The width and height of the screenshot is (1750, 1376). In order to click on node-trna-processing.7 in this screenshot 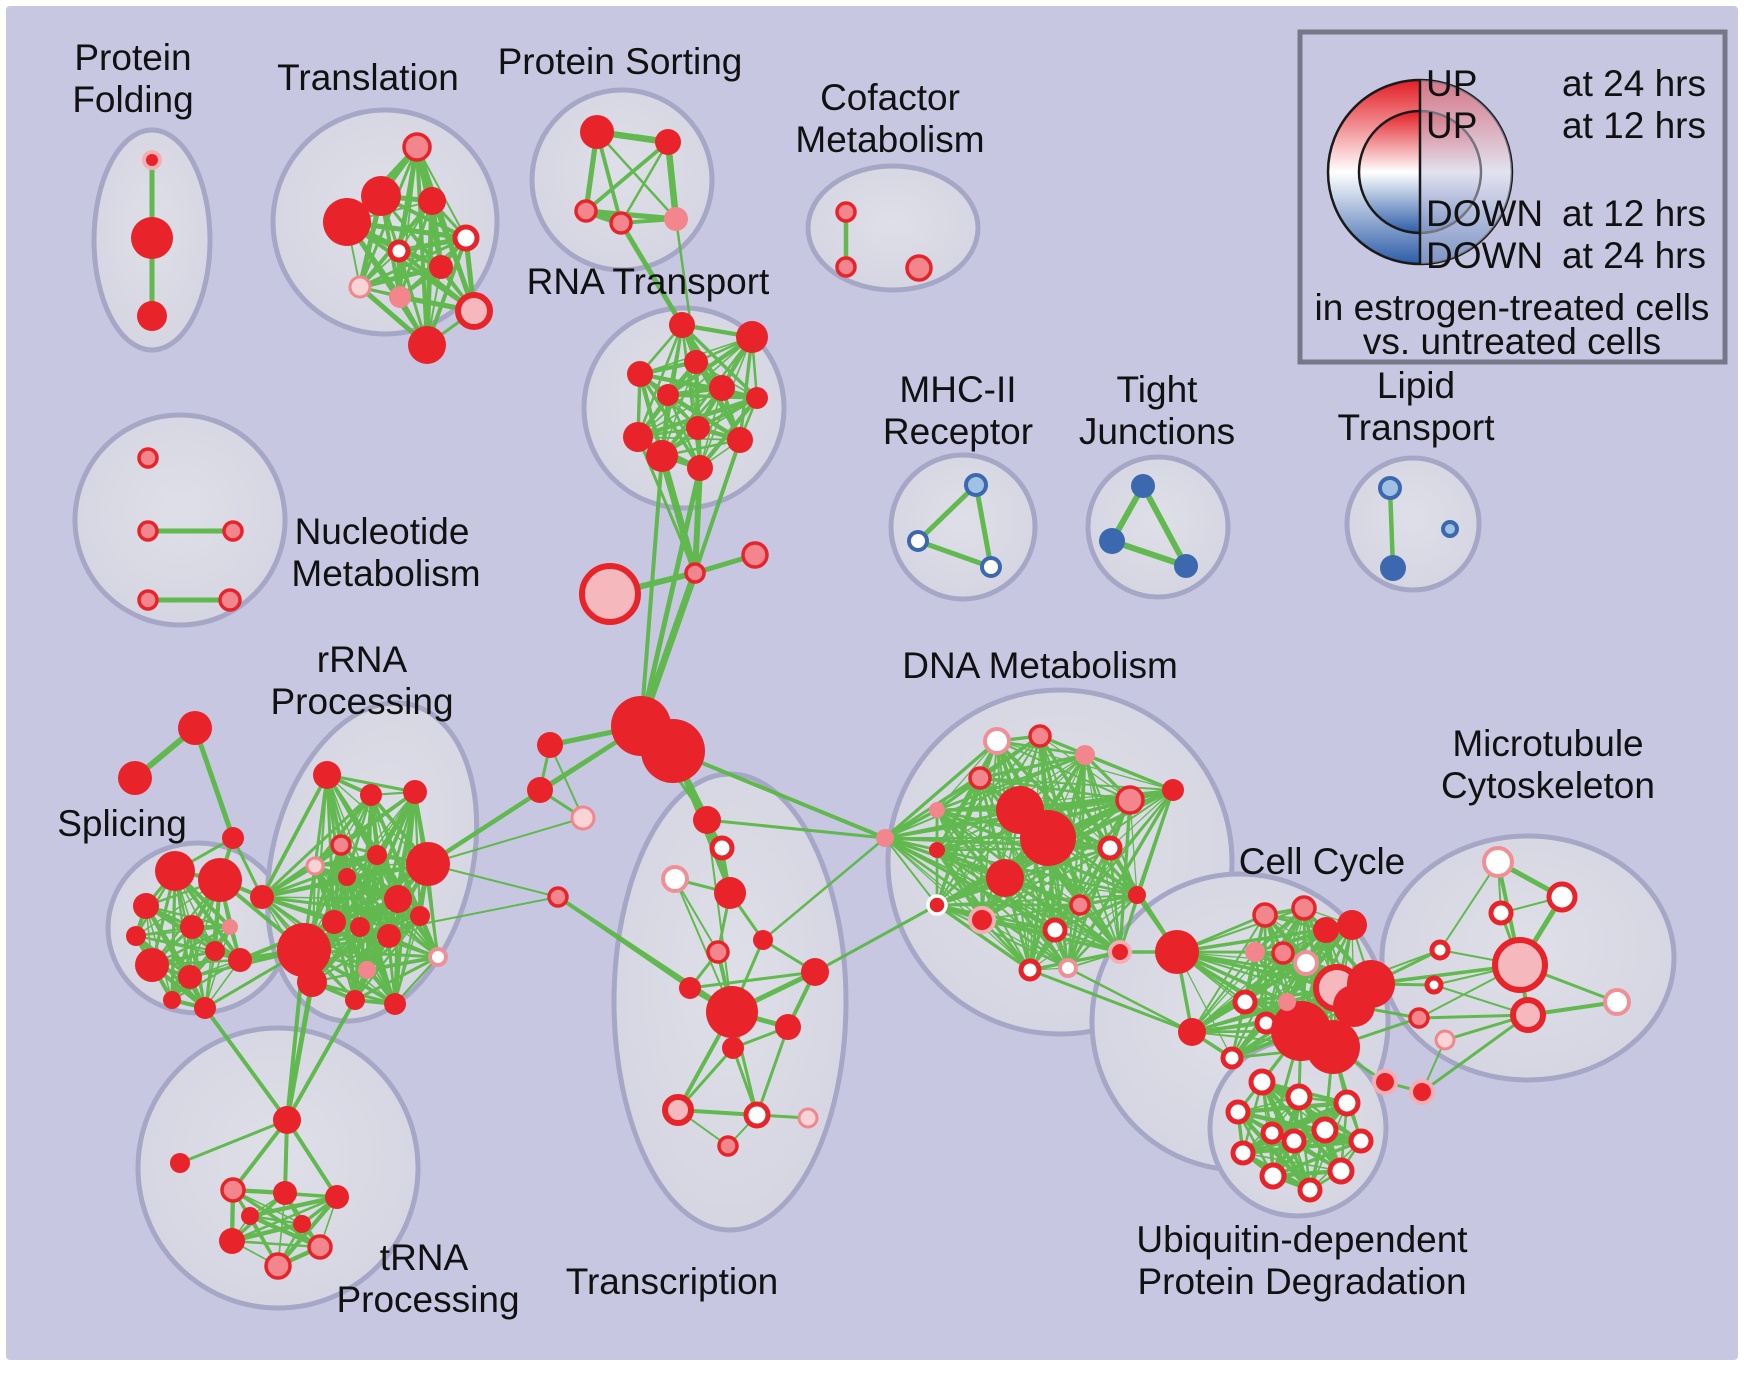, I will do `click(232, 1241)`.